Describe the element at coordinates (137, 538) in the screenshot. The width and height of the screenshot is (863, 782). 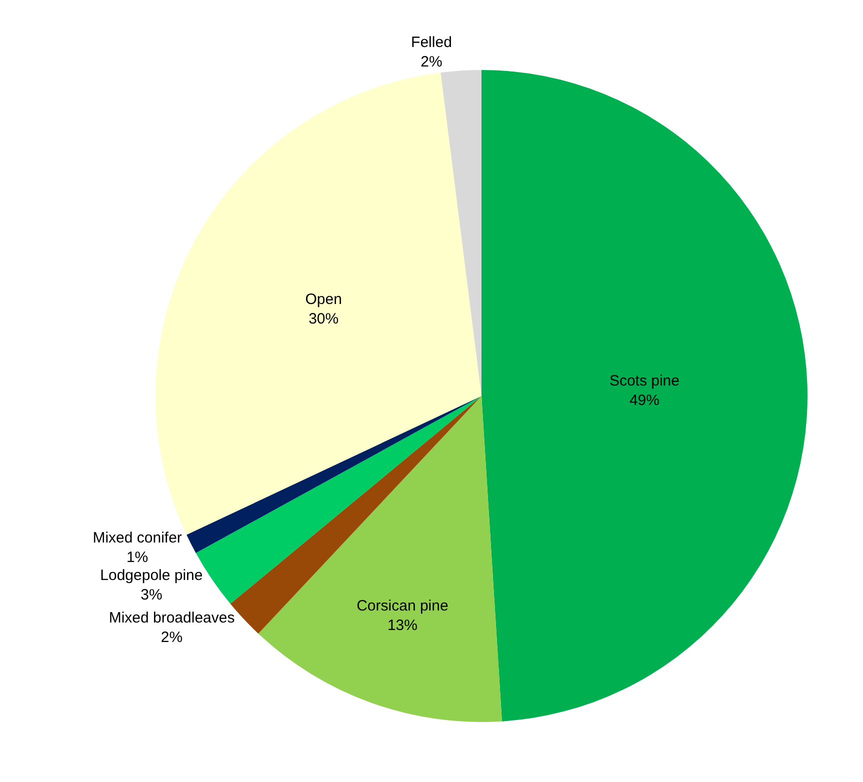
I see `slice-label: Mixed conifer` at that location.